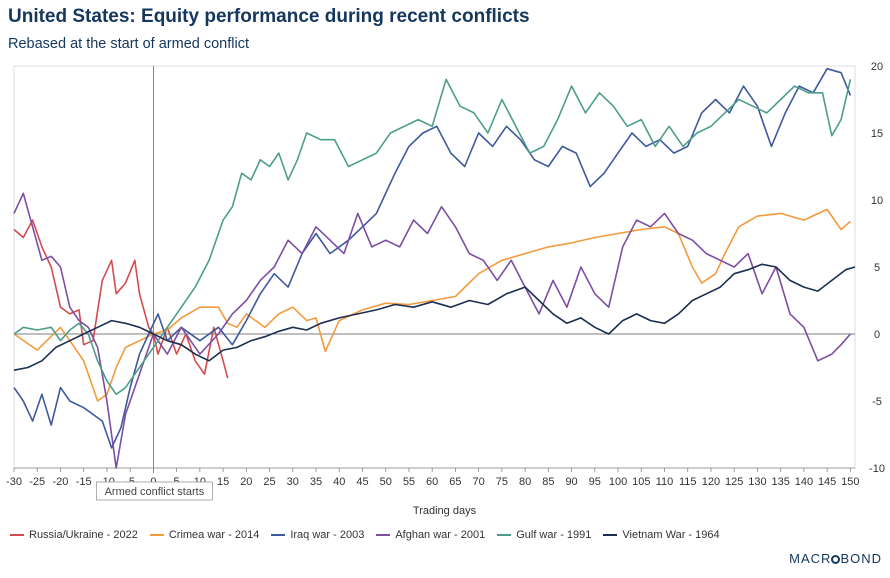  What do you see at coordinates (502, 482) in the screenshot?
I see `x-tick-label: 75` at bounding box center [502, 482].